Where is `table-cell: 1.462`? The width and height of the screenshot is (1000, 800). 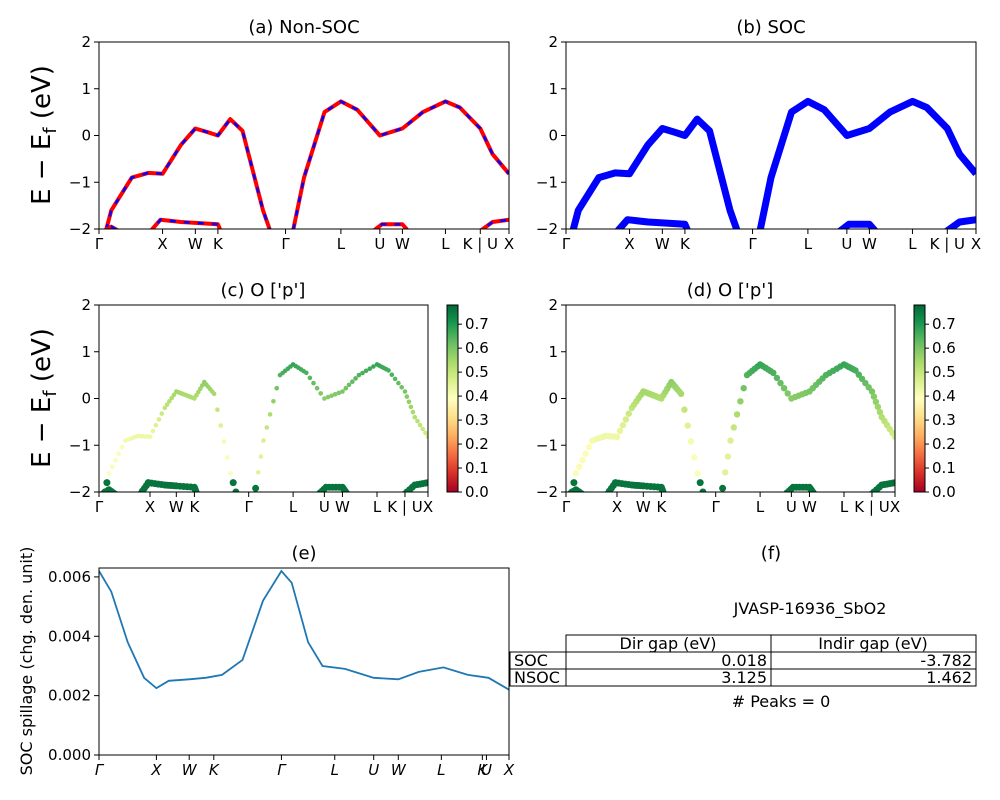 table-cell: 1.462 is located at coordinates (949, 677).